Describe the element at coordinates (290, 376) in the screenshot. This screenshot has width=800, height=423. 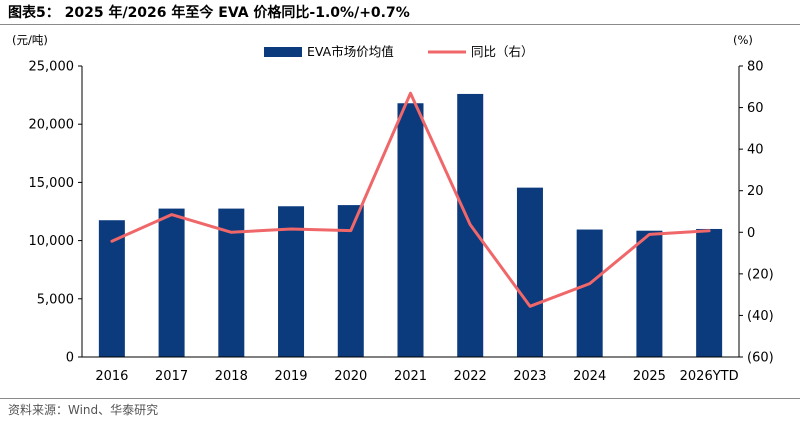
I see `x-tick-label: 2019` at that location.